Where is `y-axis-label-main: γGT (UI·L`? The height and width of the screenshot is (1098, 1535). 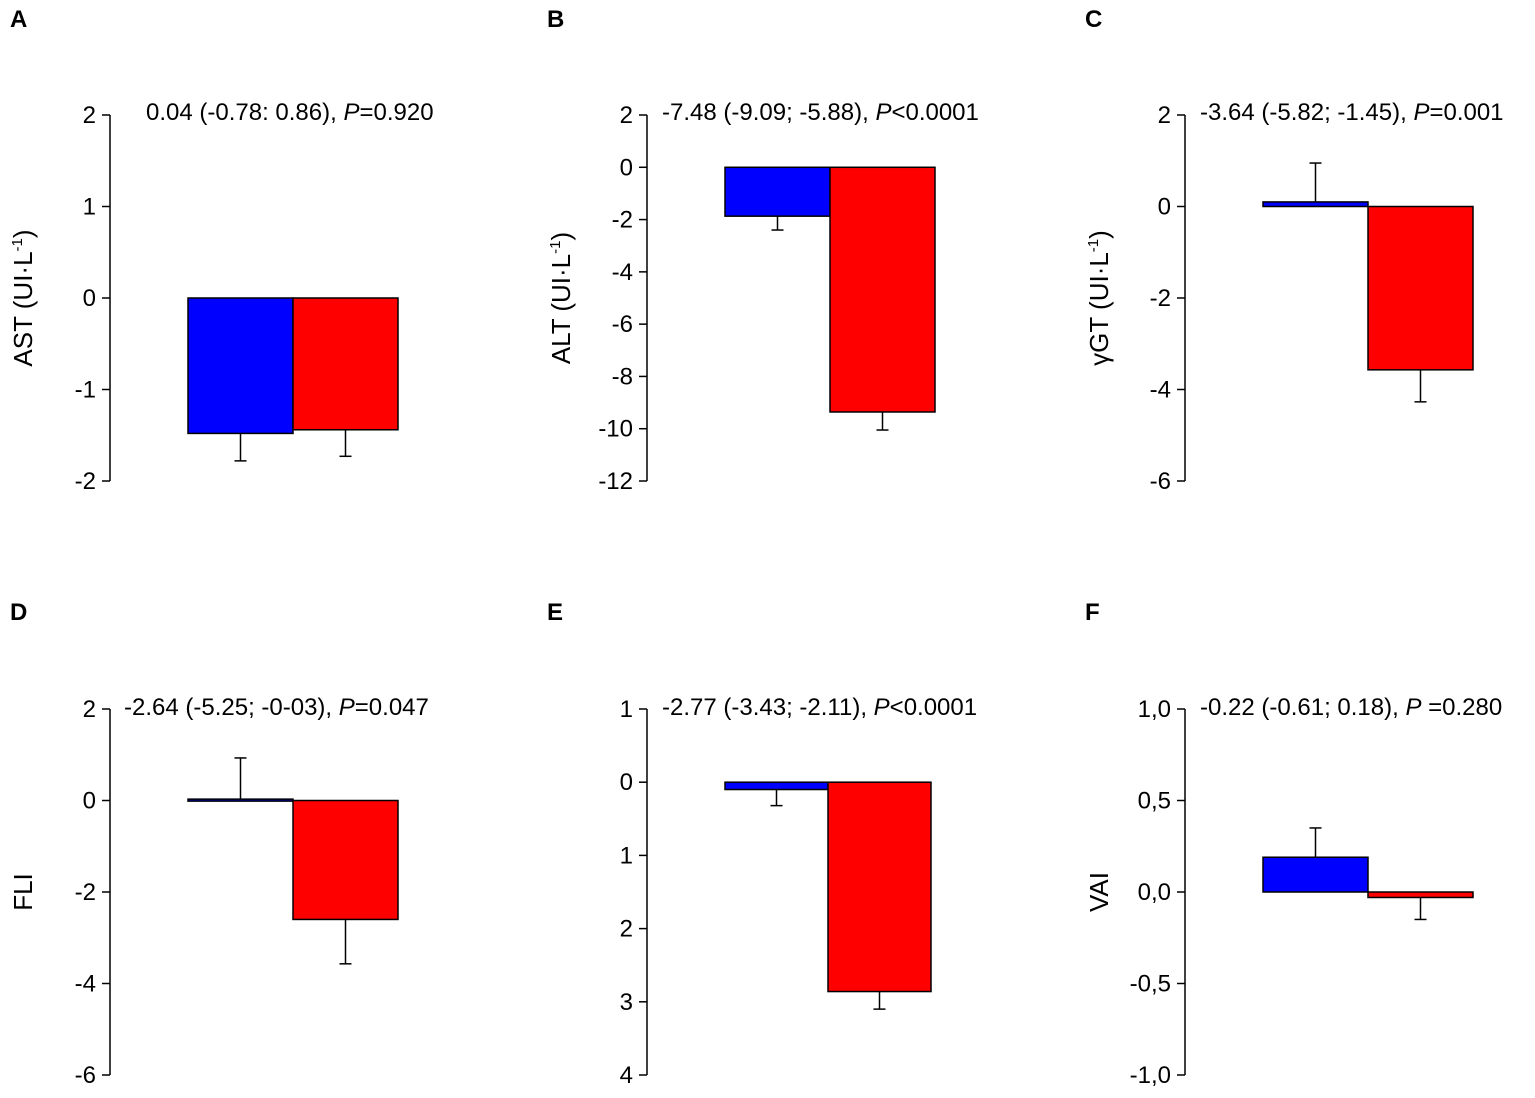 y-axis-label-main: γGT (UI·L is located at coordinates (1099, 309).